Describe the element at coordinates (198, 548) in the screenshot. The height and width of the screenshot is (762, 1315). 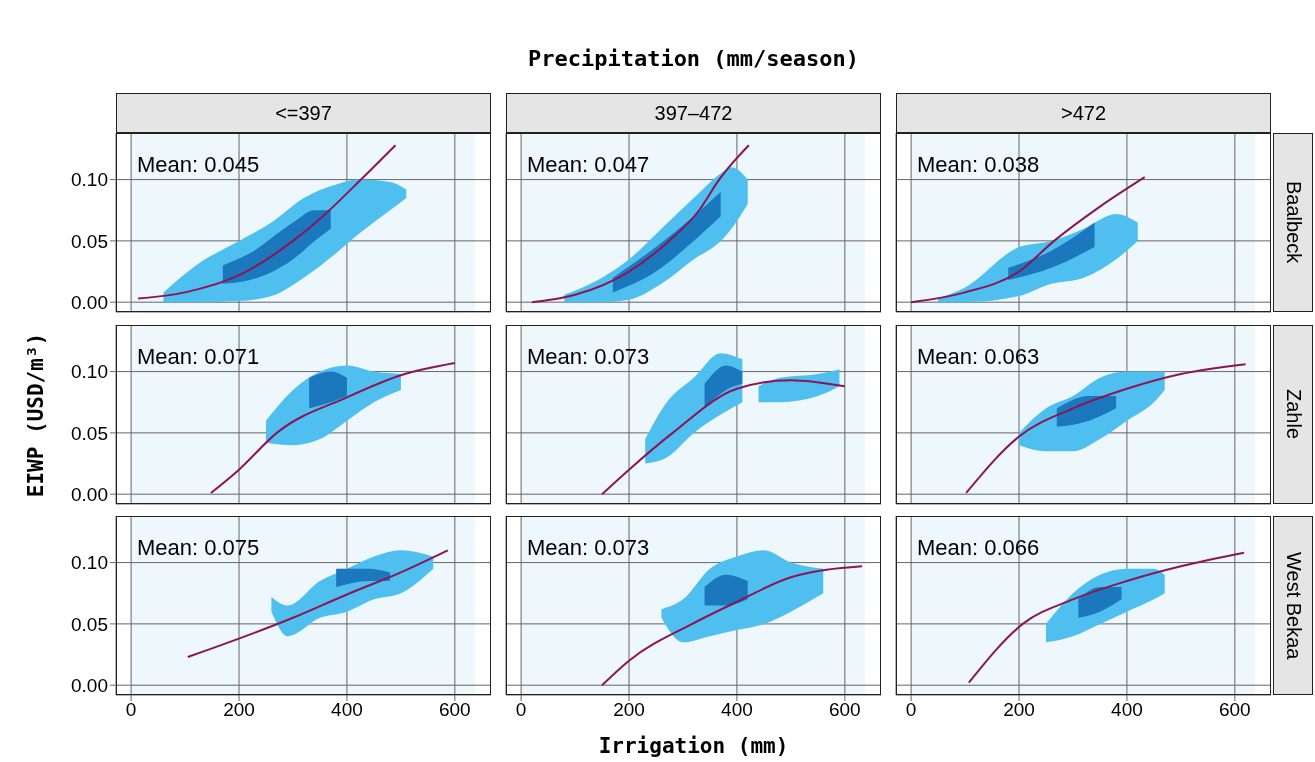
I see `annotation: Mean: 0.075` at that location.